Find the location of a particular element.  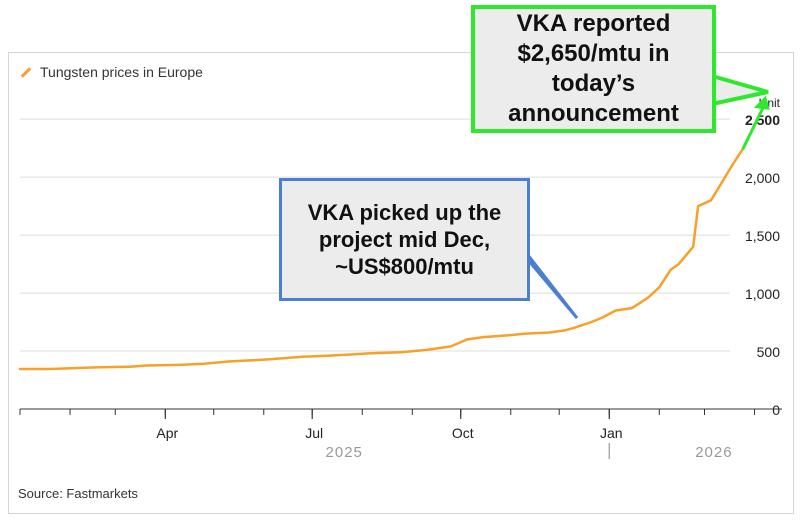

legend: Tungsten prices in Europe is located at coordinates (111, 72).